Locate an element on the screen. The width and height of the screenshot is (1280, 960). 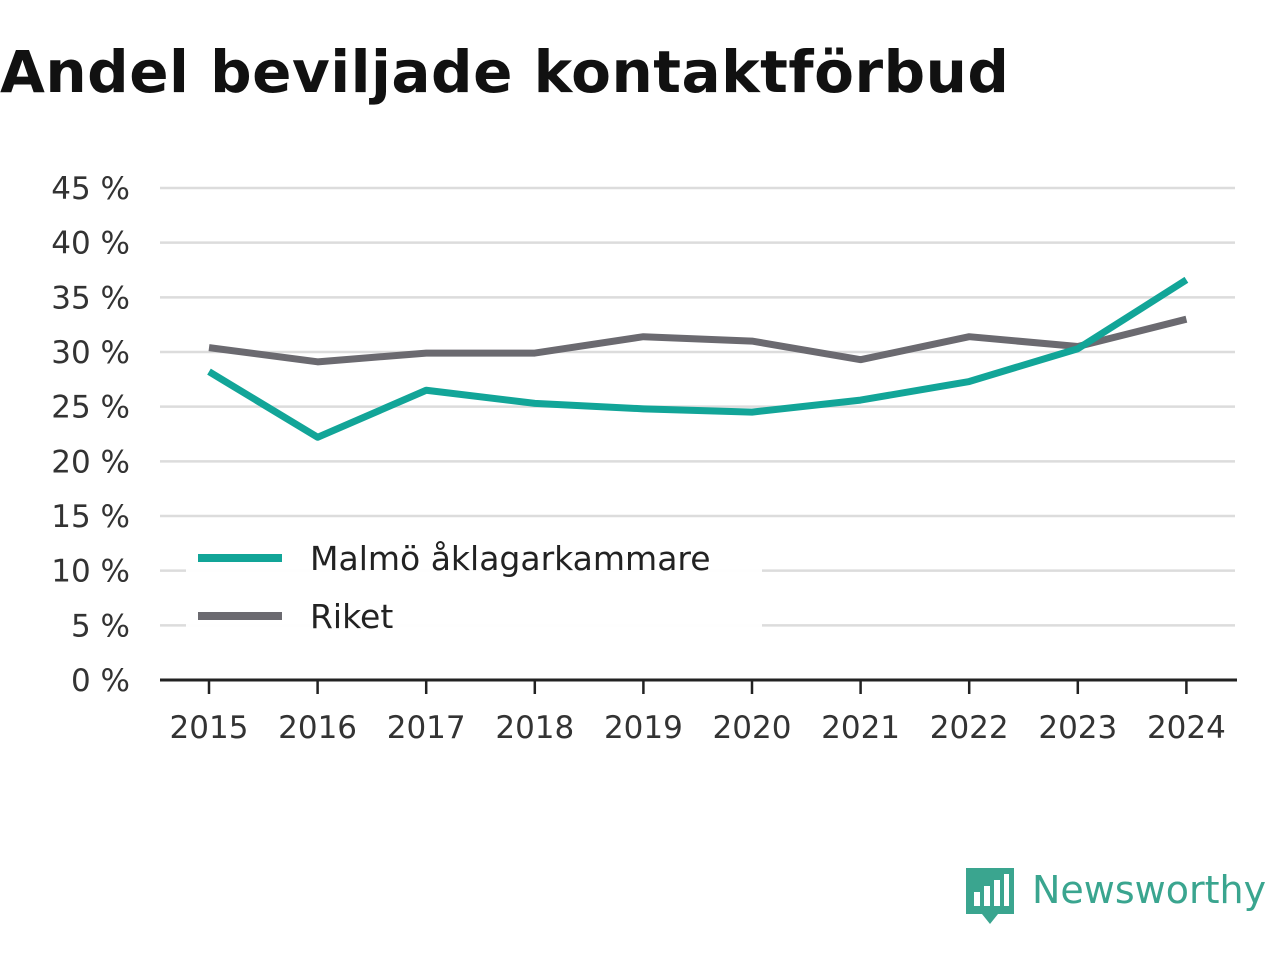
y-tick-label: 20 % is located at coordinates (90, 462).